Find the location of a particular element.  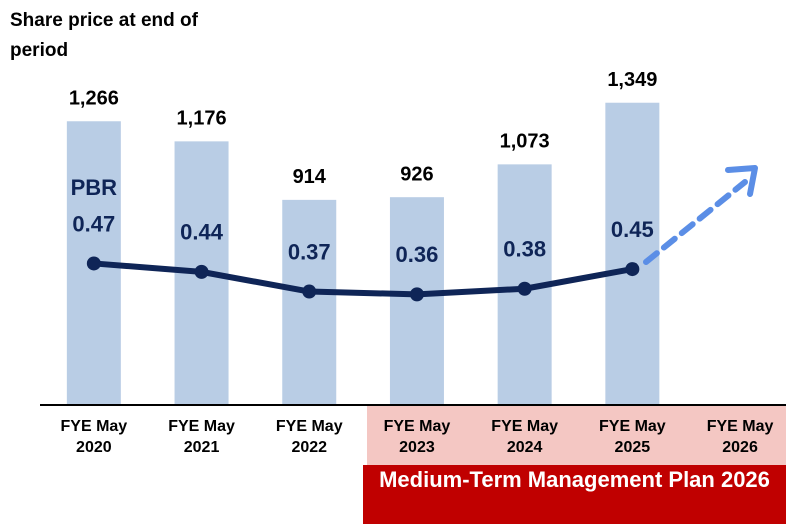

x-tick-label: FYE May 2020 is located at coordinates (94, 437).